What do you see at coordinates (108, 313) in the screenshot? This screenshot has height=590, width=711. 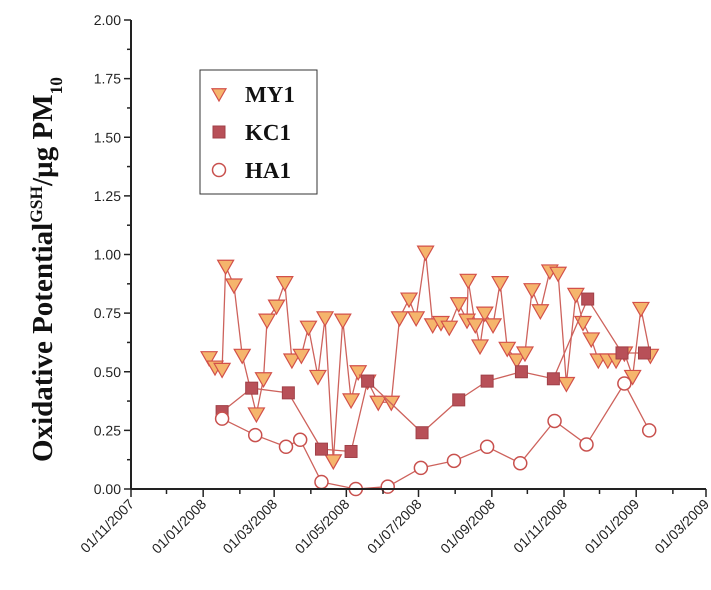 I see `y-tick-label: 0.75` at bounding box center [108, 313].